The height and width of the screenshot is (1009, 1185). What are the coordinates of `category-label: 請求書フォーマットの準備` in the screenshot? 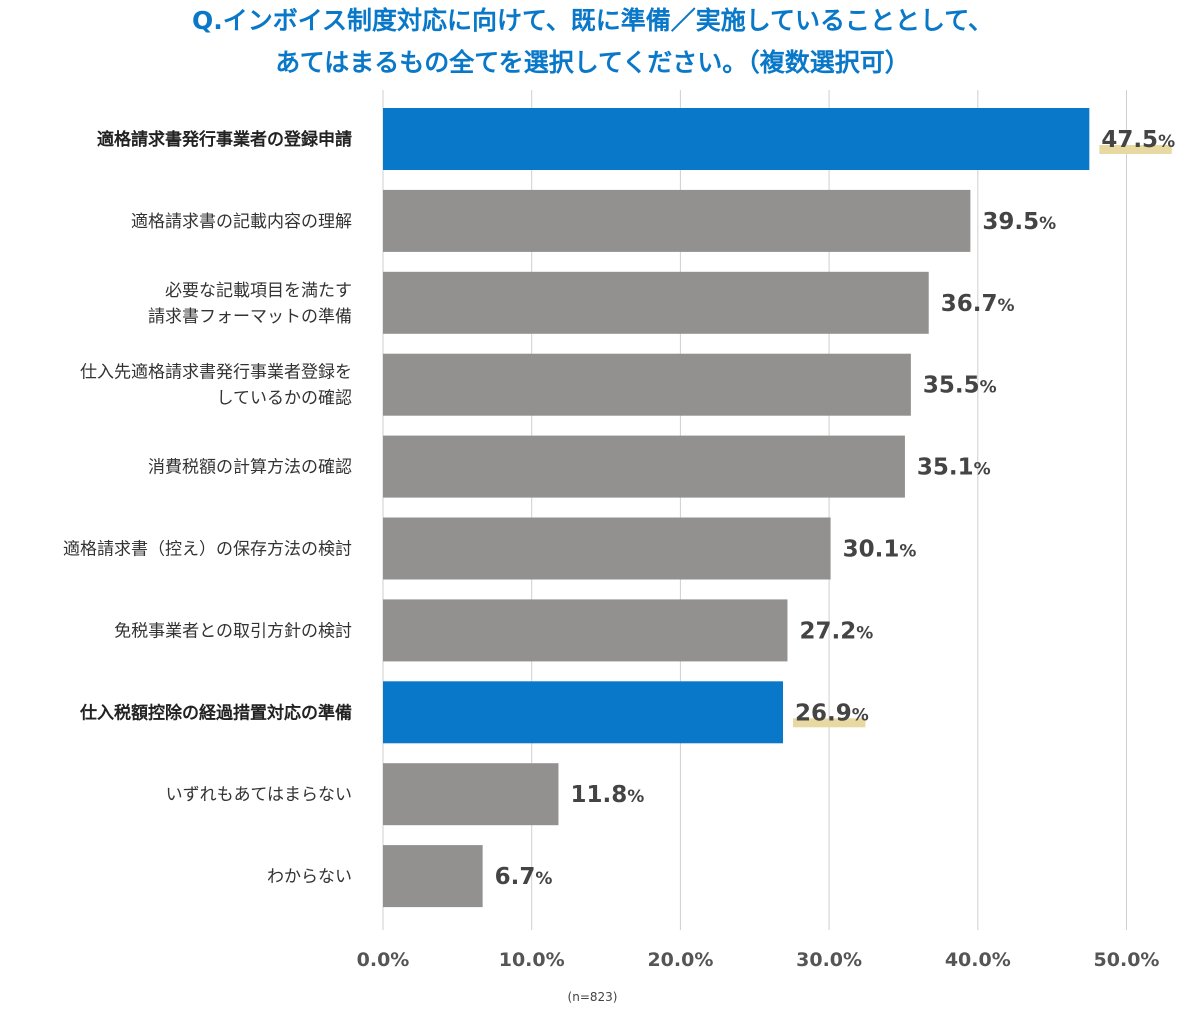 It's located at (250, 317).